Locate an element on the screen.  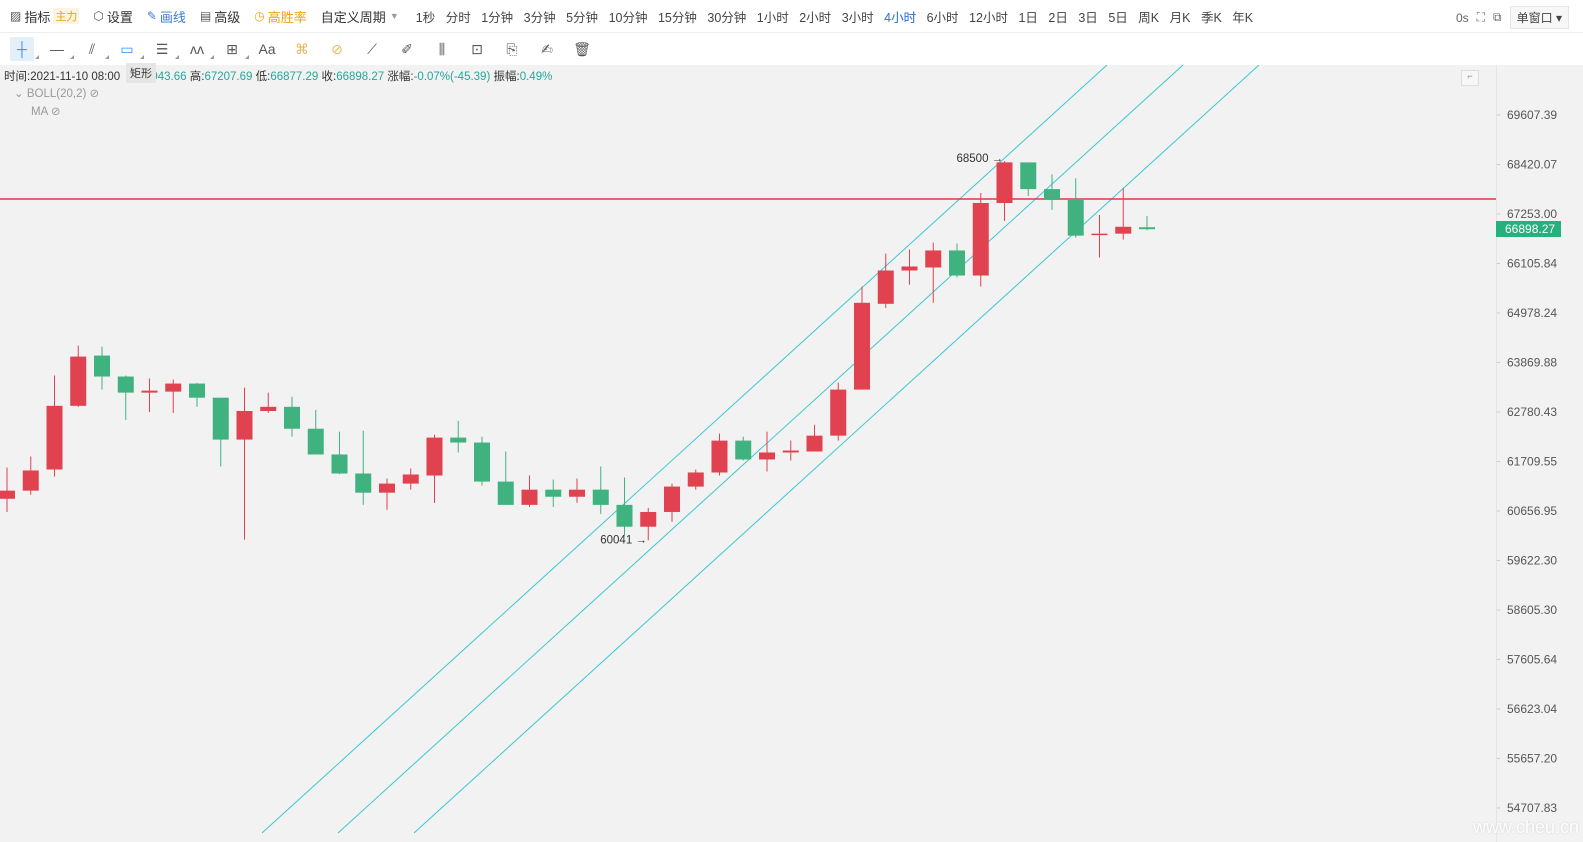
period-8: 1小时 is located at coordinates (773, 16).